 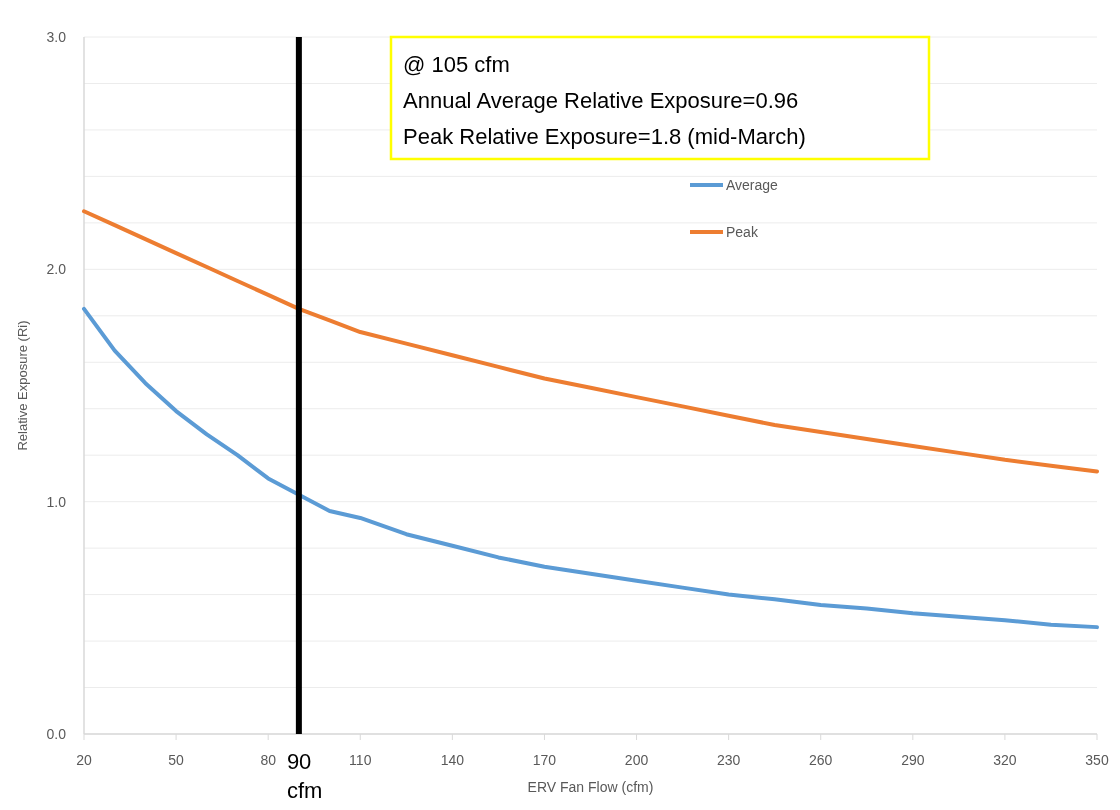 What do you see at coordinates (742, 232) in the screenshot?
I see `legend-label: Peak` at bounding box center [742, 232].